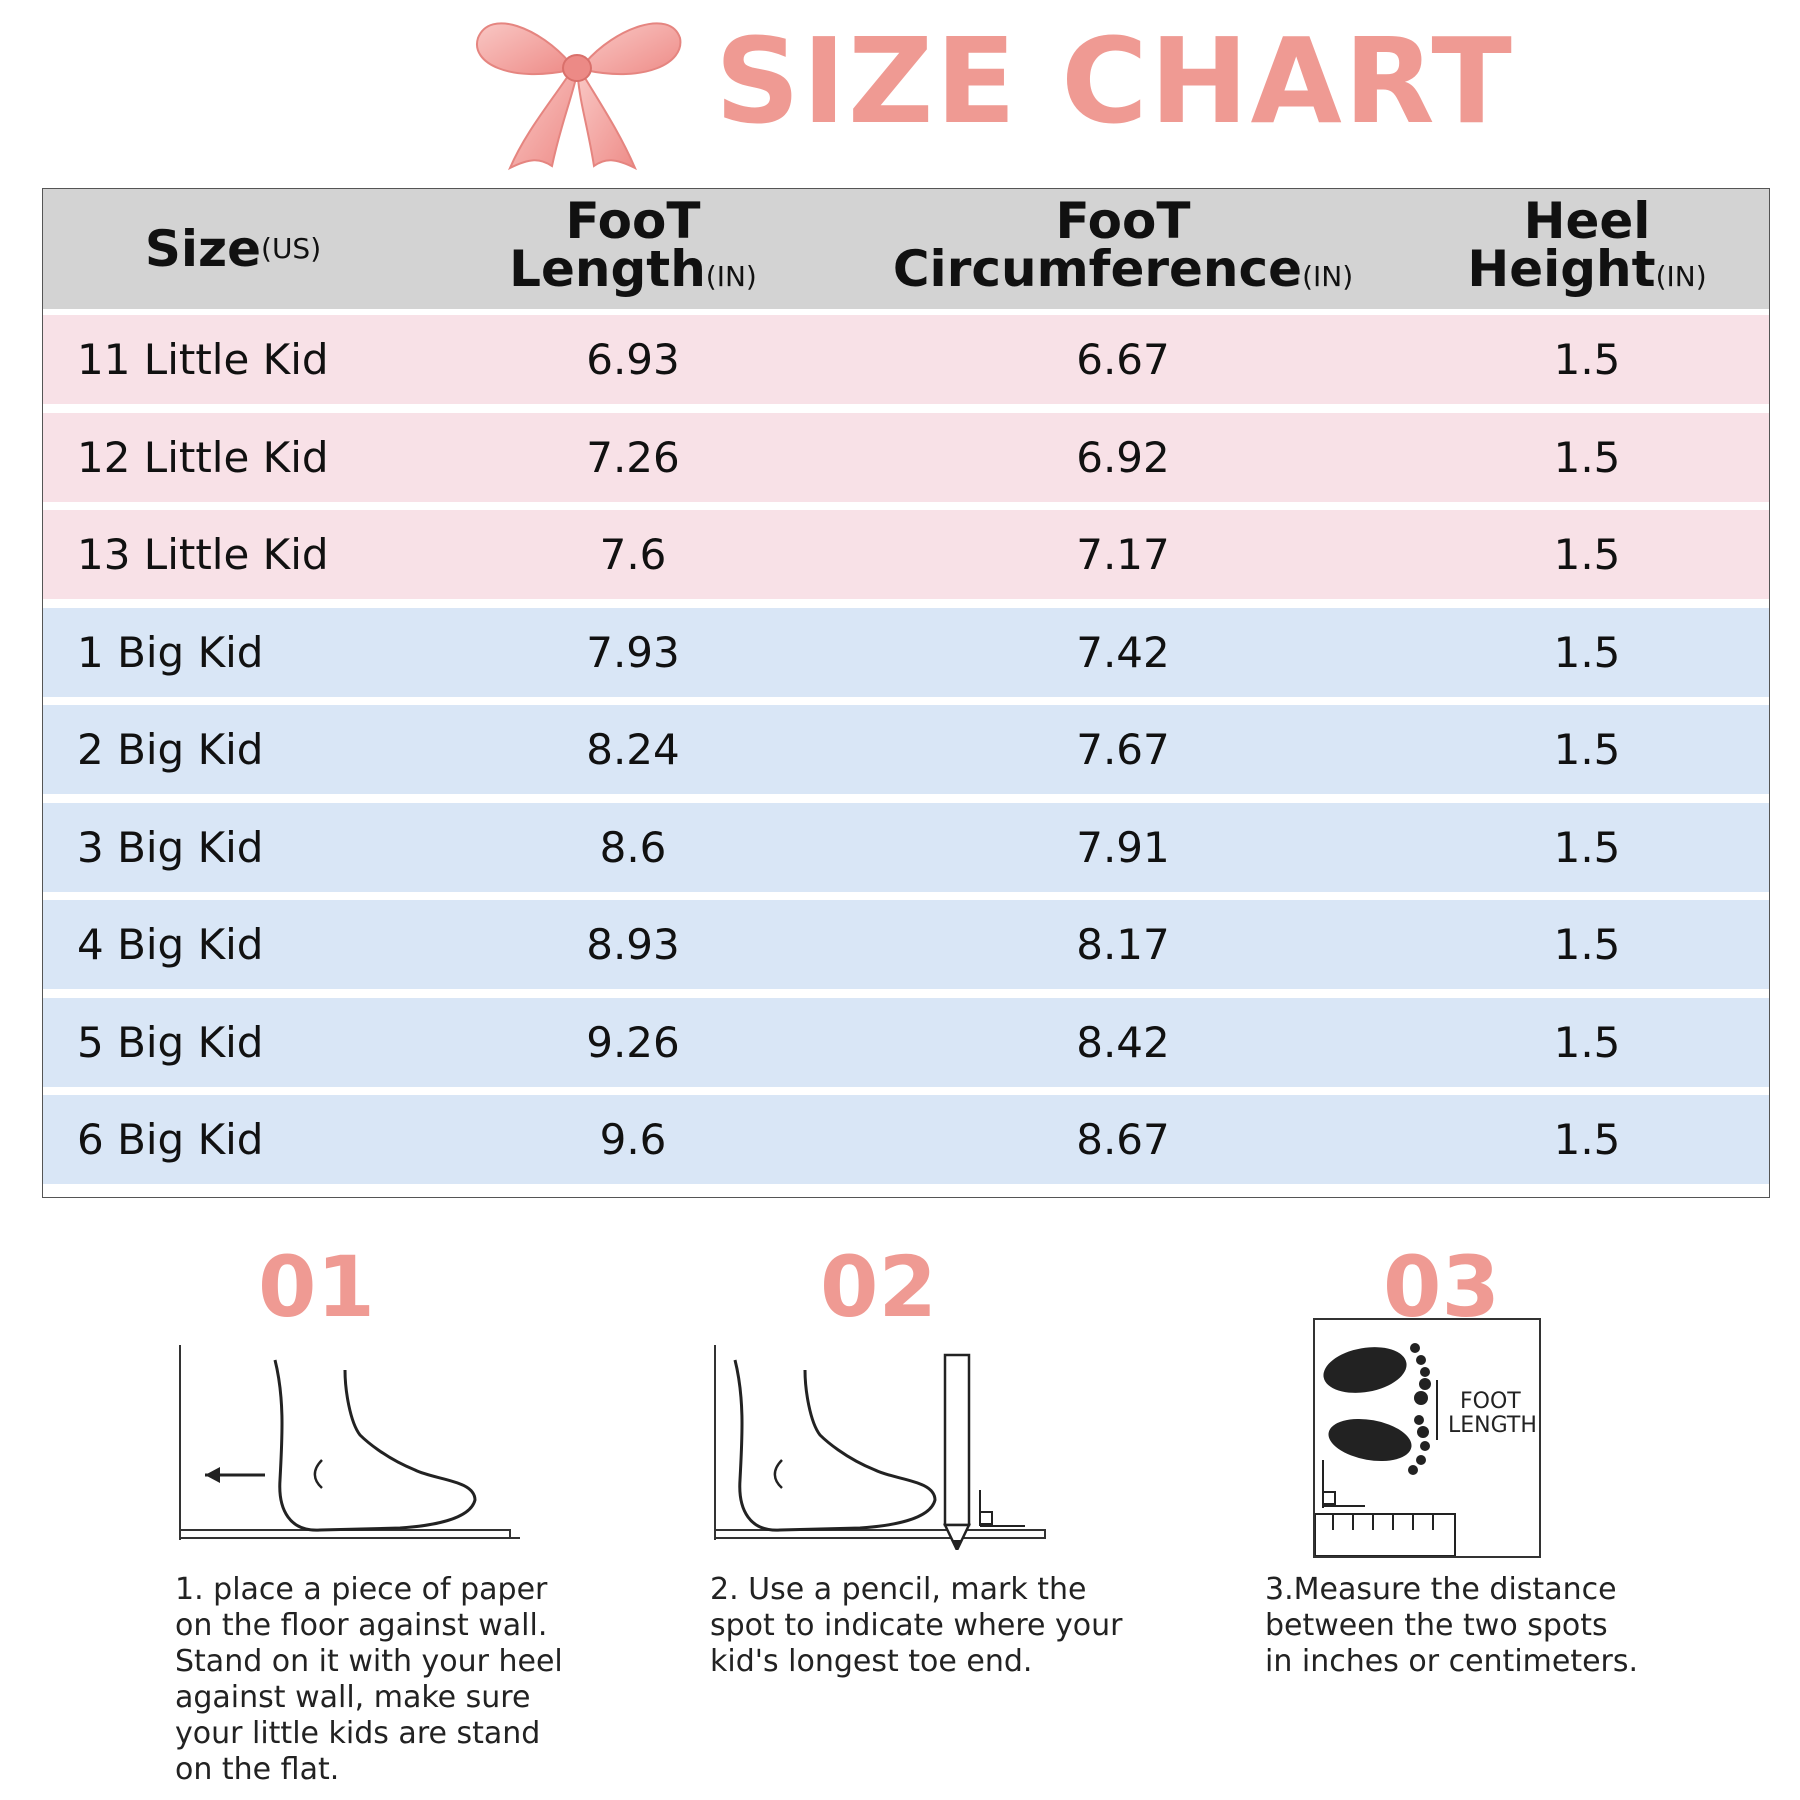  I want to click on column-header-foot-length: FooT Length(IN), so click(633, 249).